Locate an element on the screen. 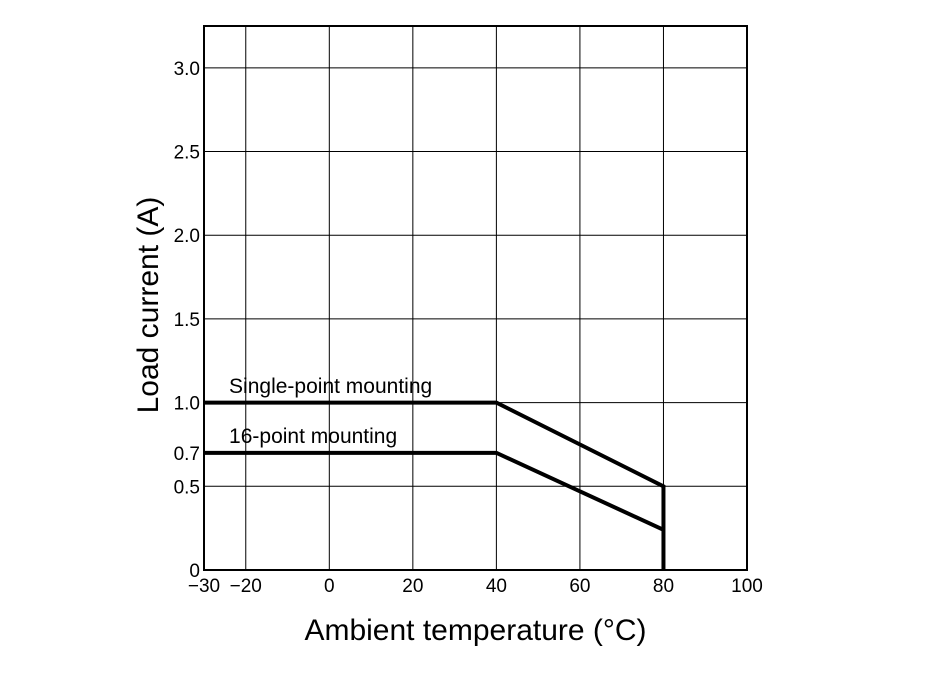  x-tick-labels: −30 −20 0 20 40 60 80 100 is located at coordinates (475, 586).